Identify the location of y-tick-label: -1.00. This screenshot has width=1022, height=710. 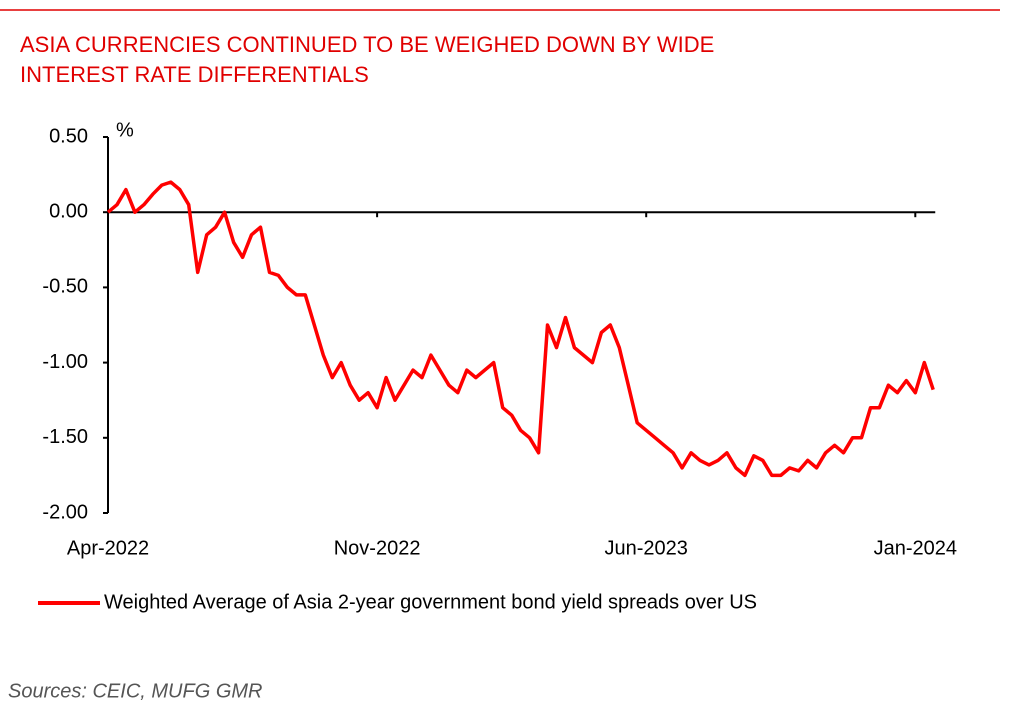
(65, 362).